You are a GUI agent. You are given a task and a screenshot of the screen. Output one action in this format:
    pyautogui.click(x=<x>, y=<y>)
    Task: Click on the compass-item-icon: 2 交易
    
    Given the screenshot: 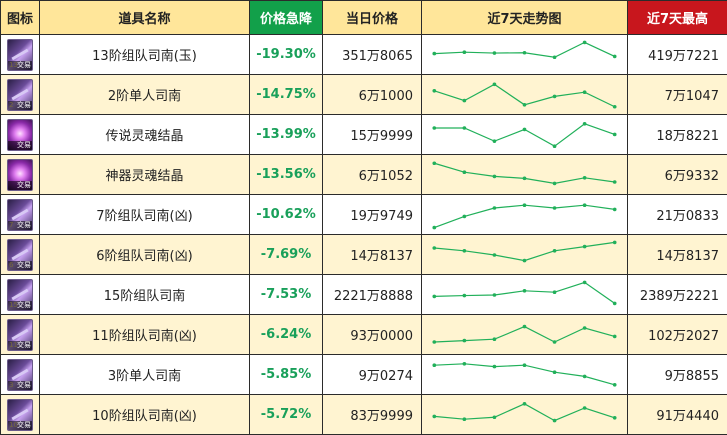 What is the action you would take?
    pyautogui.click(x=20, y=95)
    